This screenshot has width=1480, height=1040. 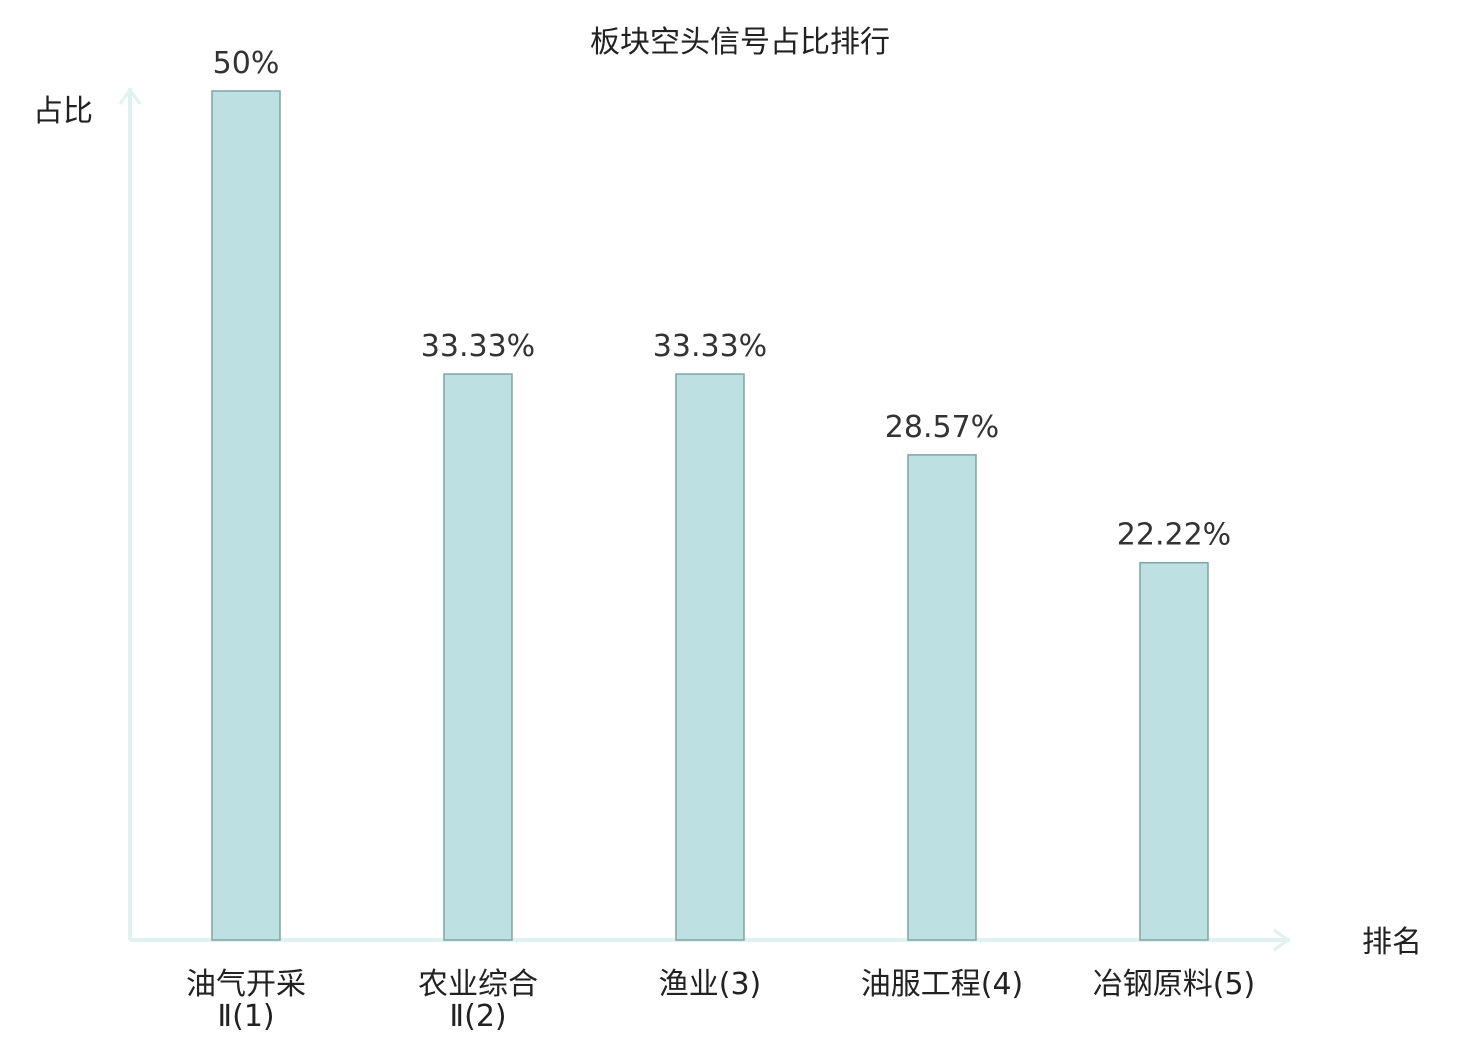 What do you see at coordinates (246, 63) in the screenshot?
I see `value-label-1: 50%` at bounding box center [246, 63].